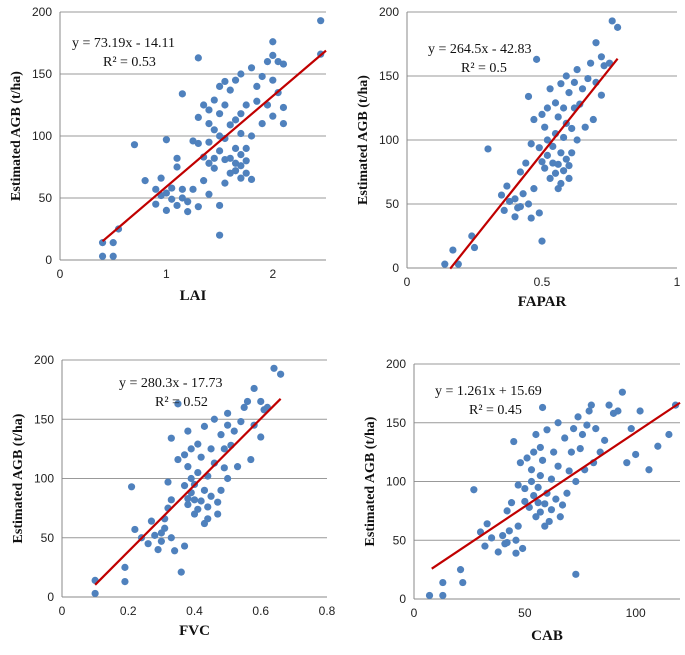 The height and width of the screenshot is (655, 685). What do you see at coordinates (193, 296) in the screenshot?
I see `x-axis-label: LAI` at bounding box center [193, 296].